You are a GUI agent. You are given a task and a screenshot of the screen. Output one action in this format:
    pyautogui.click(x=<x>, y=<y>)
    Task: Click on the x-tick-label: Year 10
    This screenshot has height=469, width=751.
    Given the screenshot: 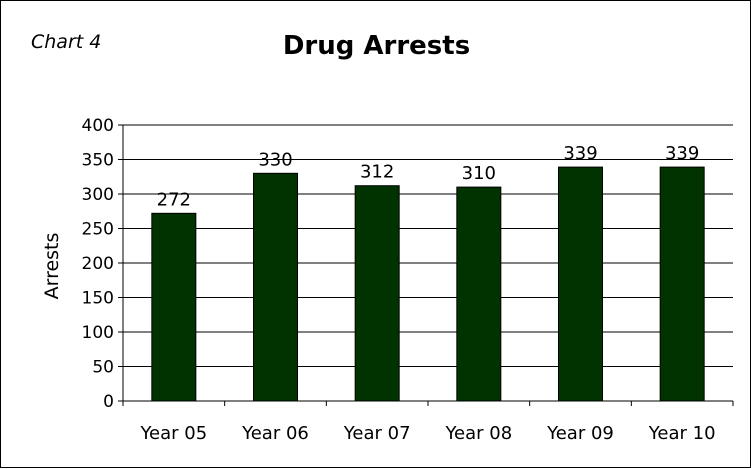 What is the action you would take?
    pyautogui.click(x=682, y=433)
    